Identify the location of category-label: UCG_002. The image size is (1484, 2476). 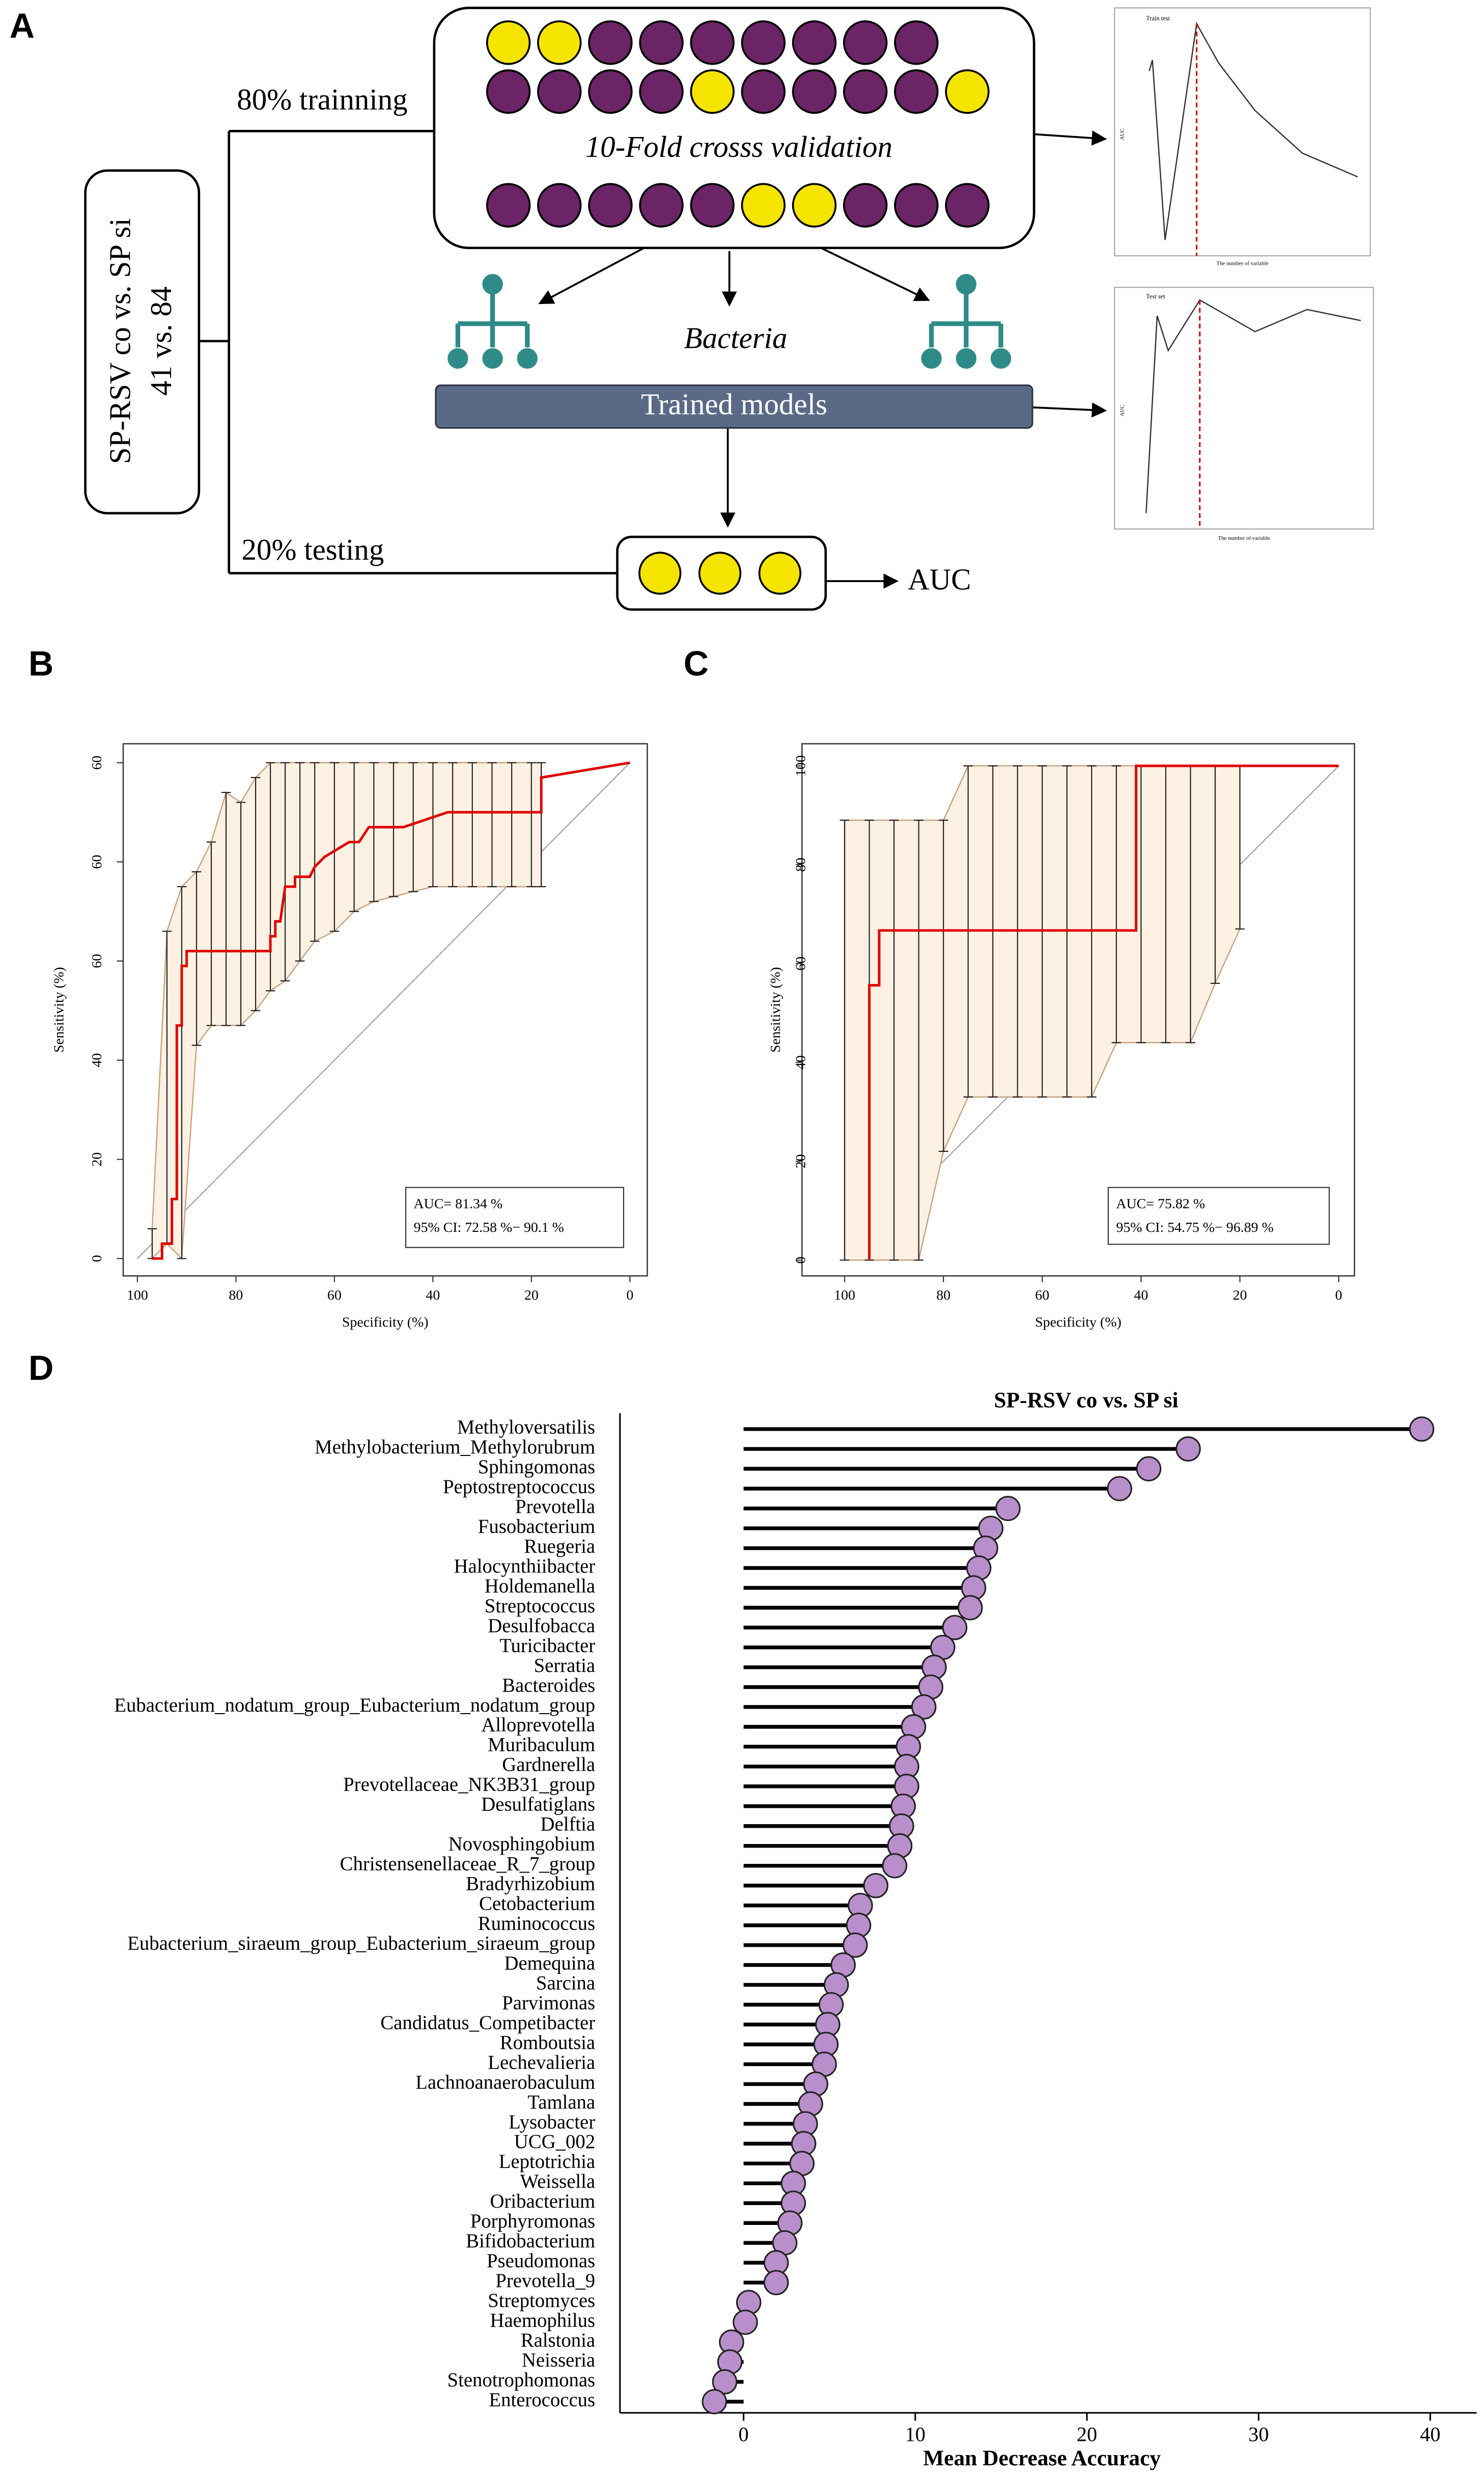
(554, 2142).